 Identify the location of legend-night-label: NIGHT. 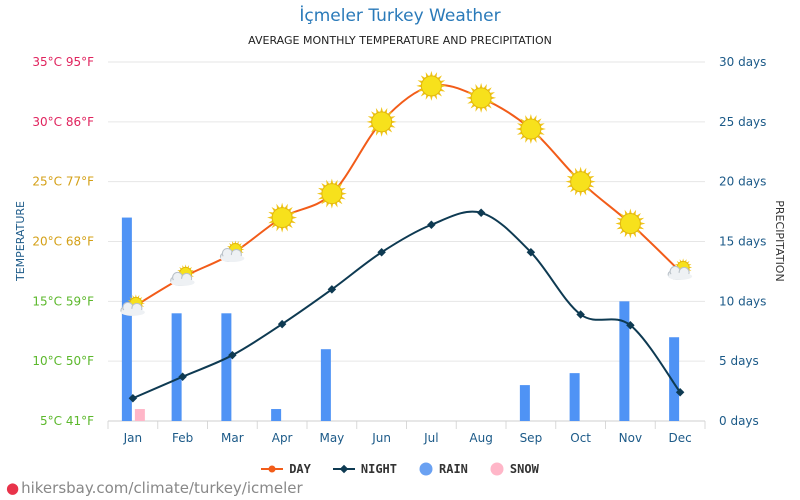
(378, 469).